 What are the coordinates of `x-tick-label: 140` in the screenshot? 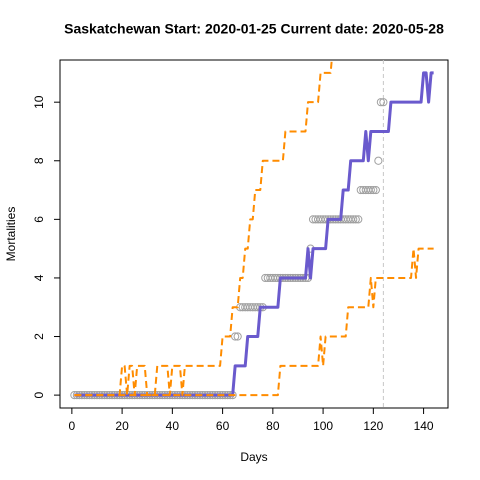 It's located at (424, 426).